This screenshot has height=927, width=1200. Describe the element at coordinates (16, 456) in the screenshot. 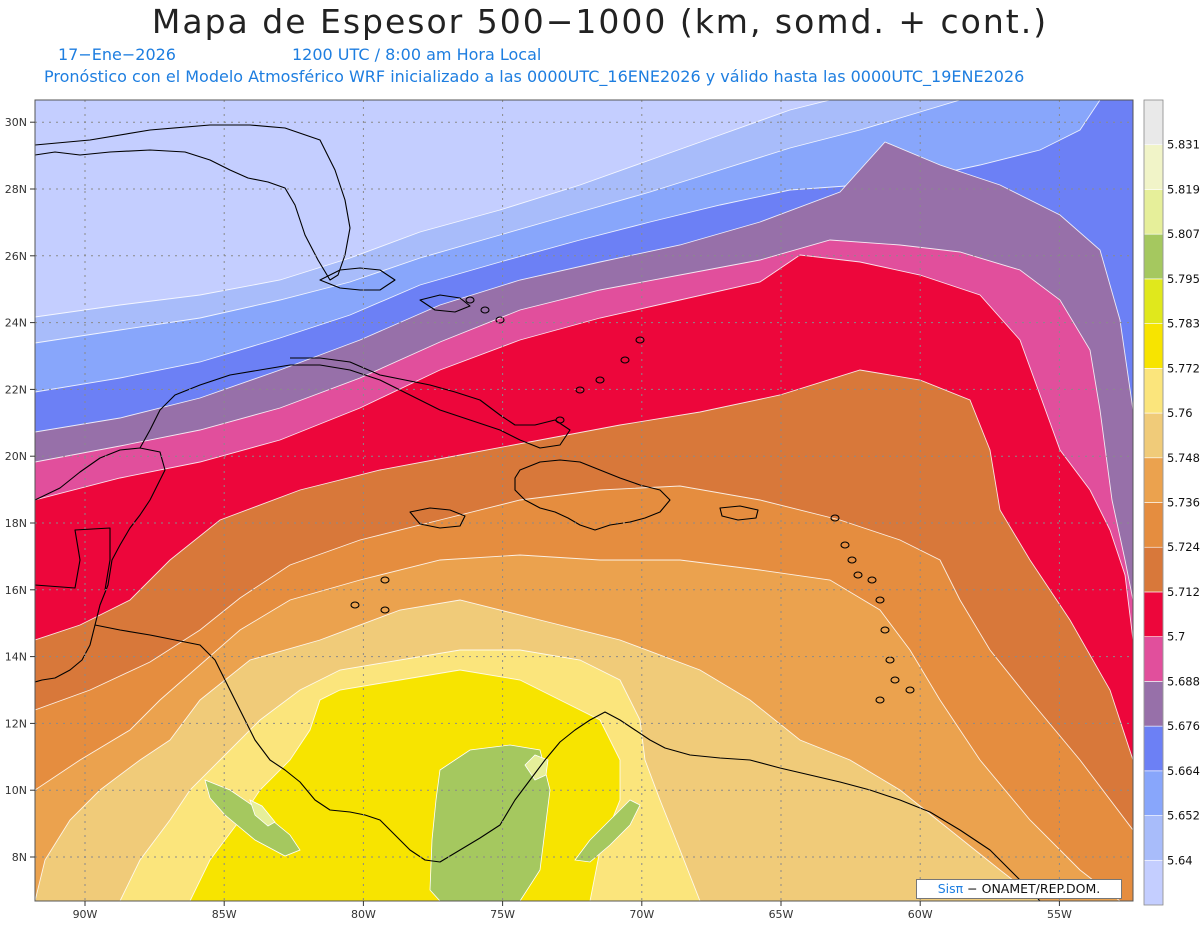

I see `lat-label-6: 20N` at that location.